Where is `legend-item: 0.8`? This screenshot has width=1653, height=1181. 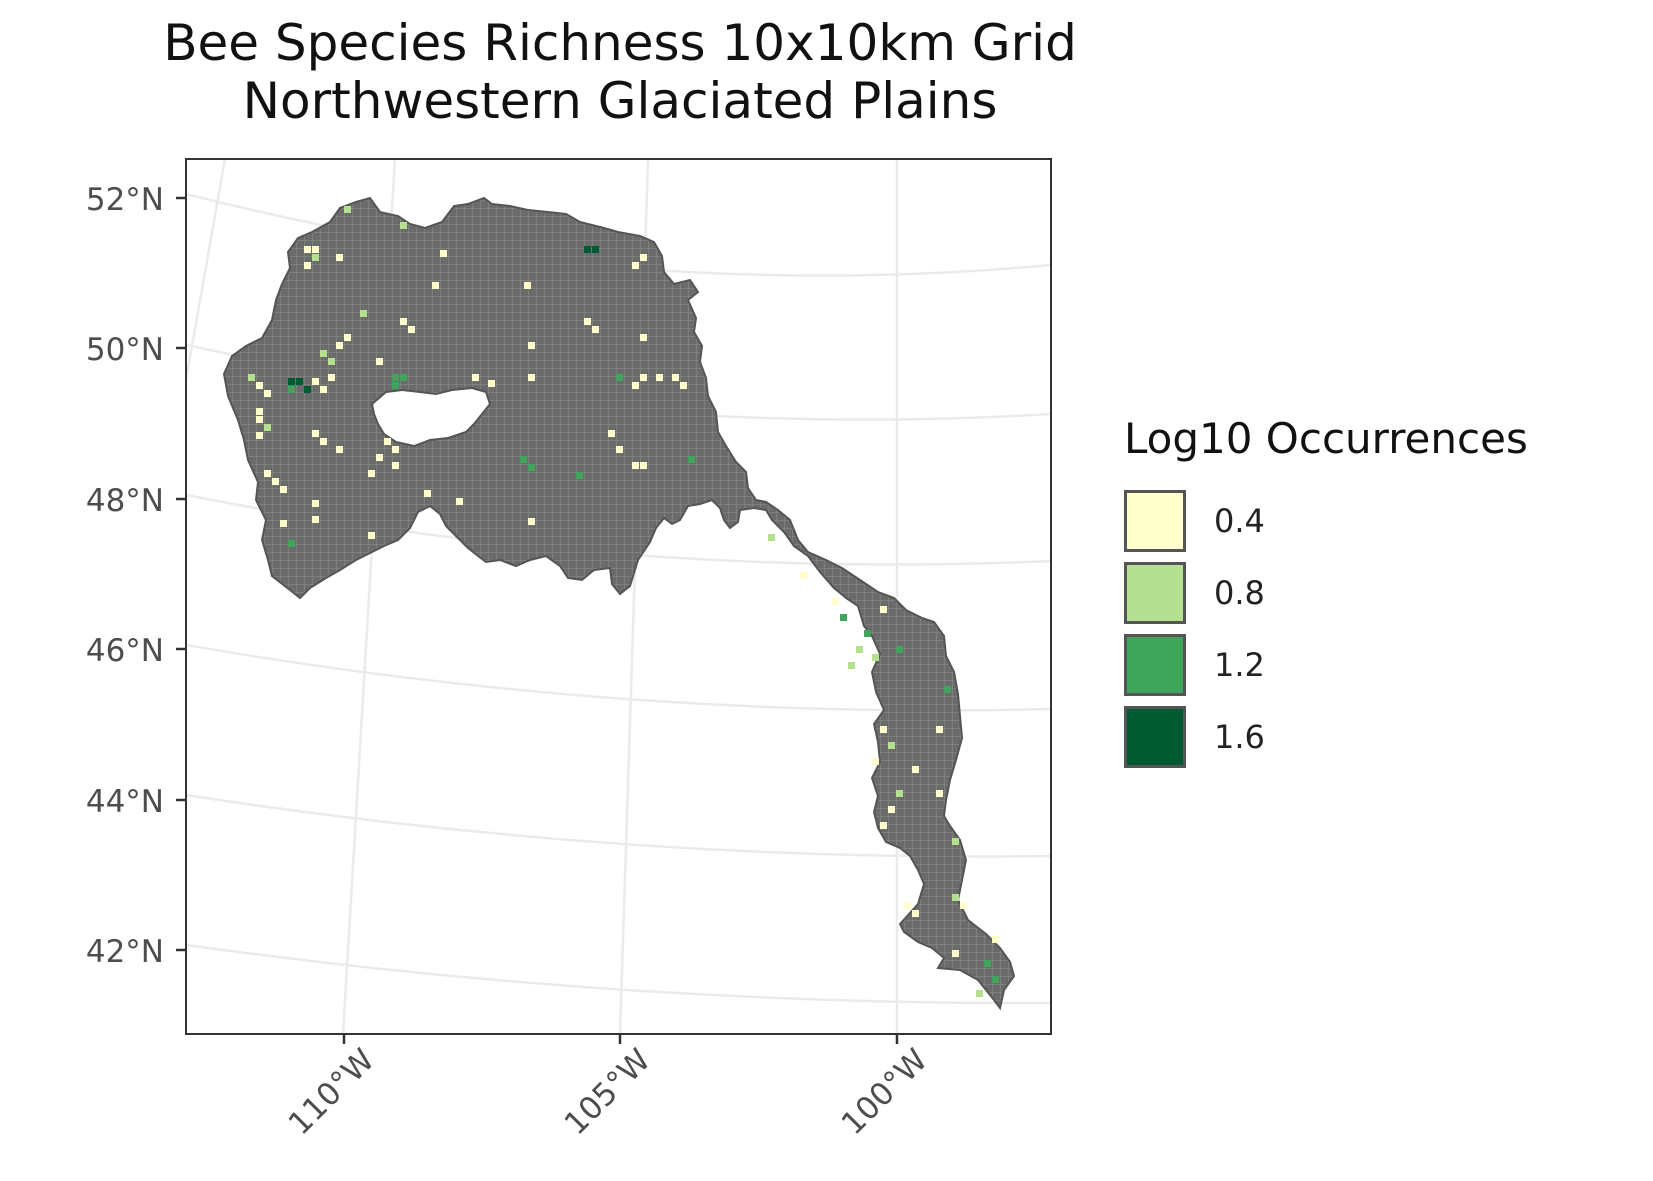
legend-item: 0.8 is located at coordinates (1326, 593).